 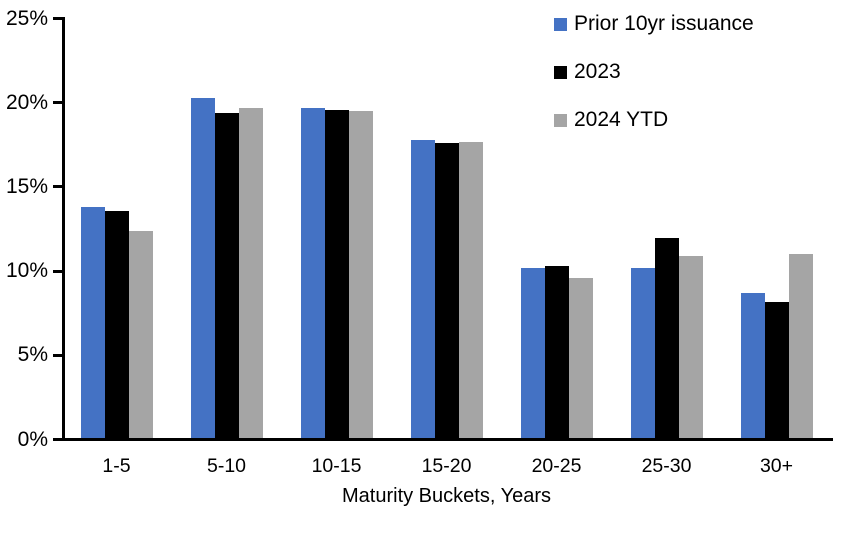 I want to click on legend-item-label: Prior 10yr issuance, so click(x=664, y=23).